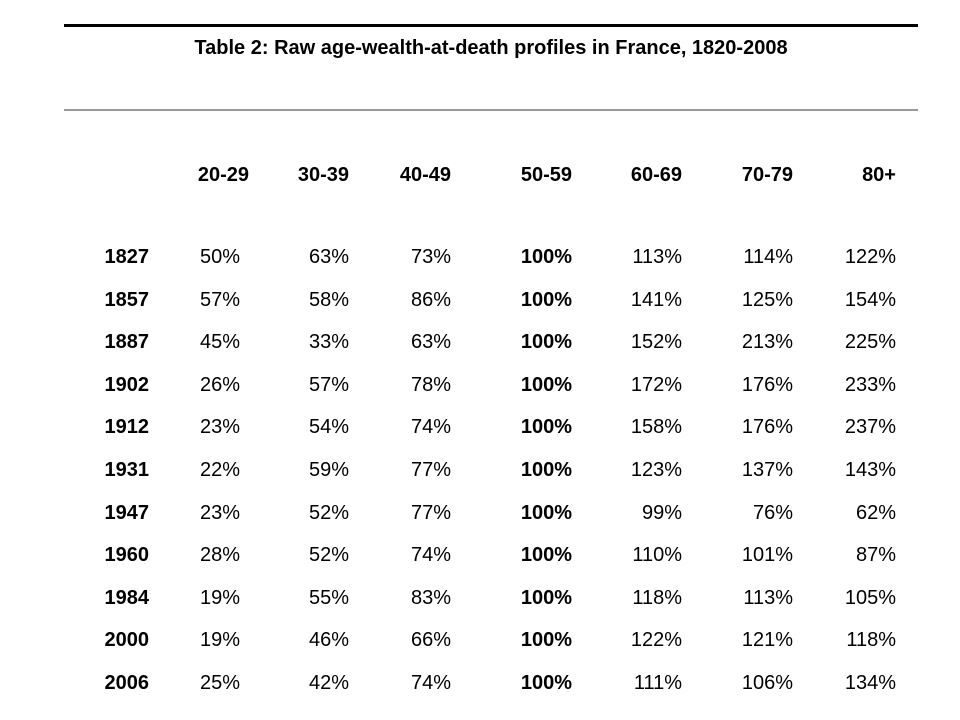 The width and height of the screenshot is (960, 720). Describe the element at coordinates (870, 384) in the screenshot. I see `value-cell: 233%` at that location.